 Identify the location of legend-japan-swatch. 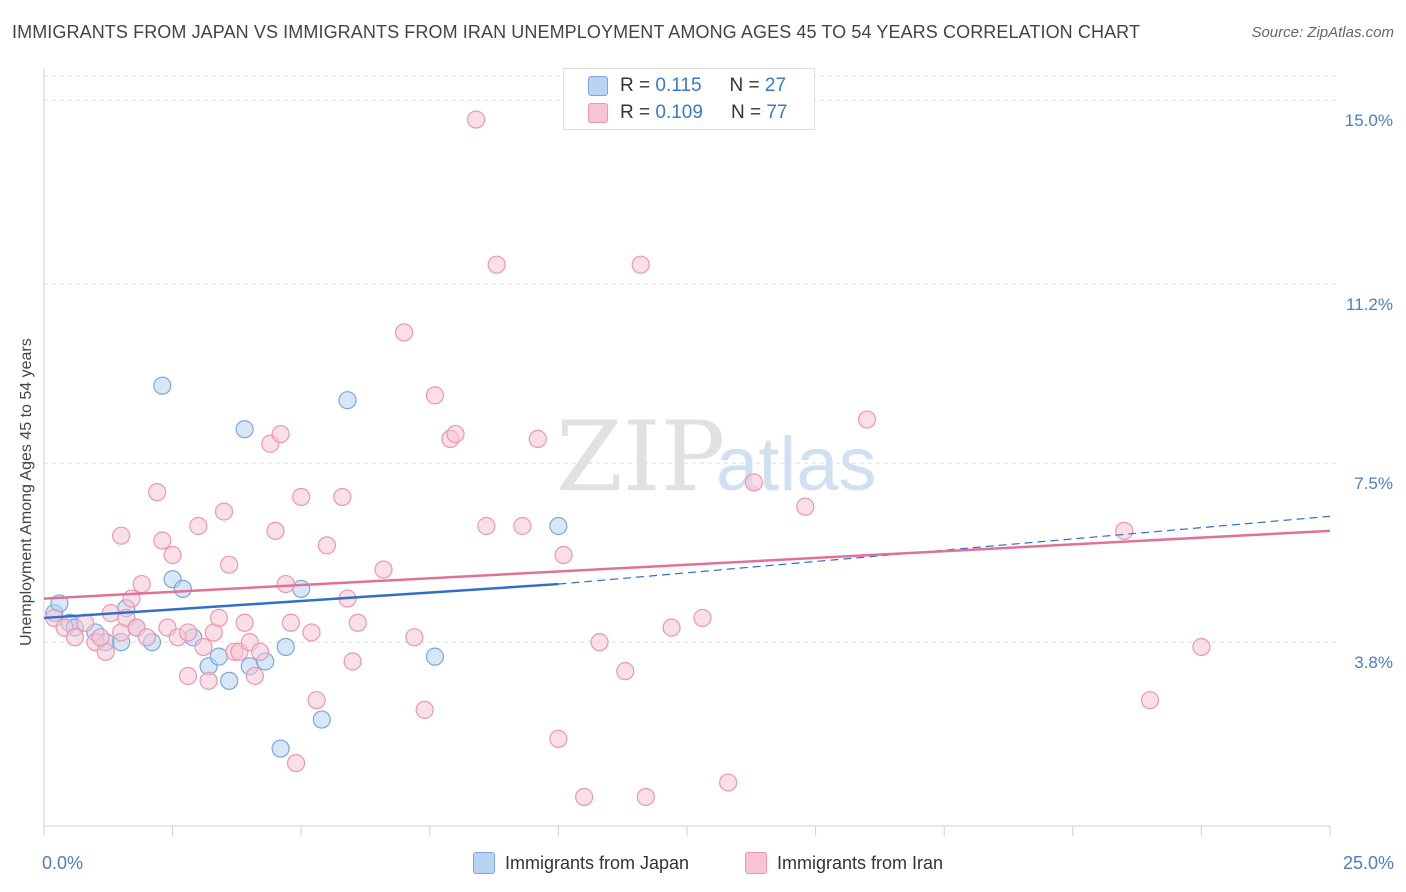
(484, 863).